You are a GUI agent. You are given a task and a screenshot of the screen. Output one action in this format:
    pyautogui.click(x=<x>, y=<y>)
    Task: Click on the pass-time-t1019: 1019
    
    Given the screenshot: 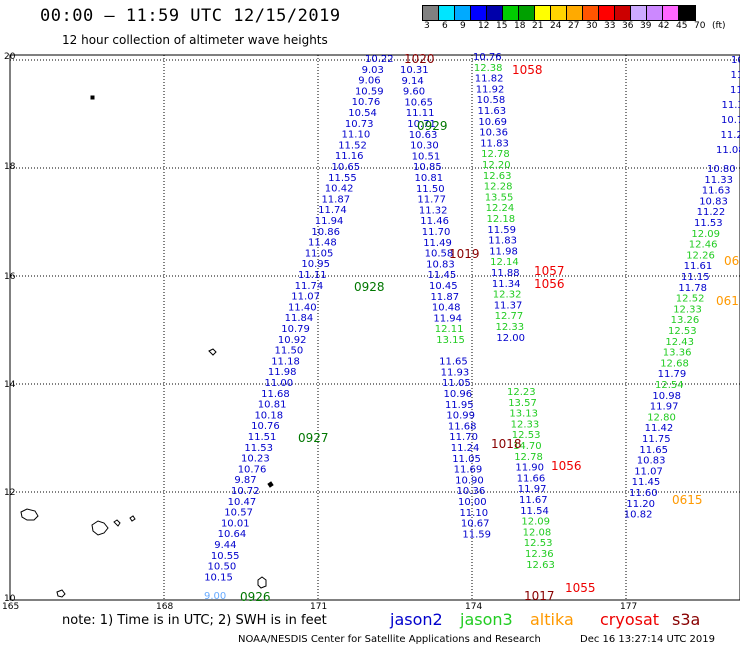 What is the action you would take?
    pyautogui.click(x=464, y=254)
    